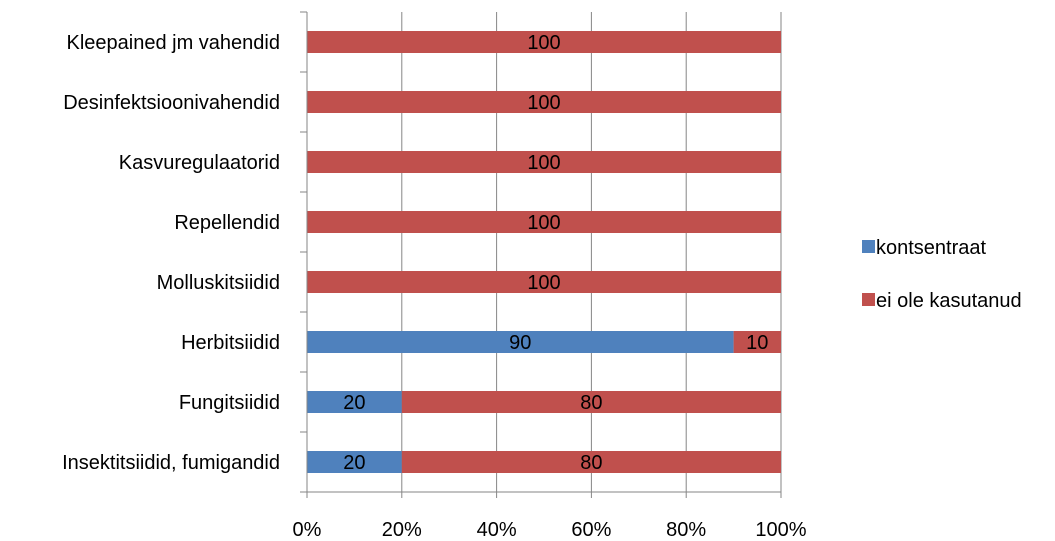 The height and width of the screenshot is (541, 1055). Describe the element at coordinates (686, 530) in the screenshot. I see `x-tick-label: 80%` at that location.